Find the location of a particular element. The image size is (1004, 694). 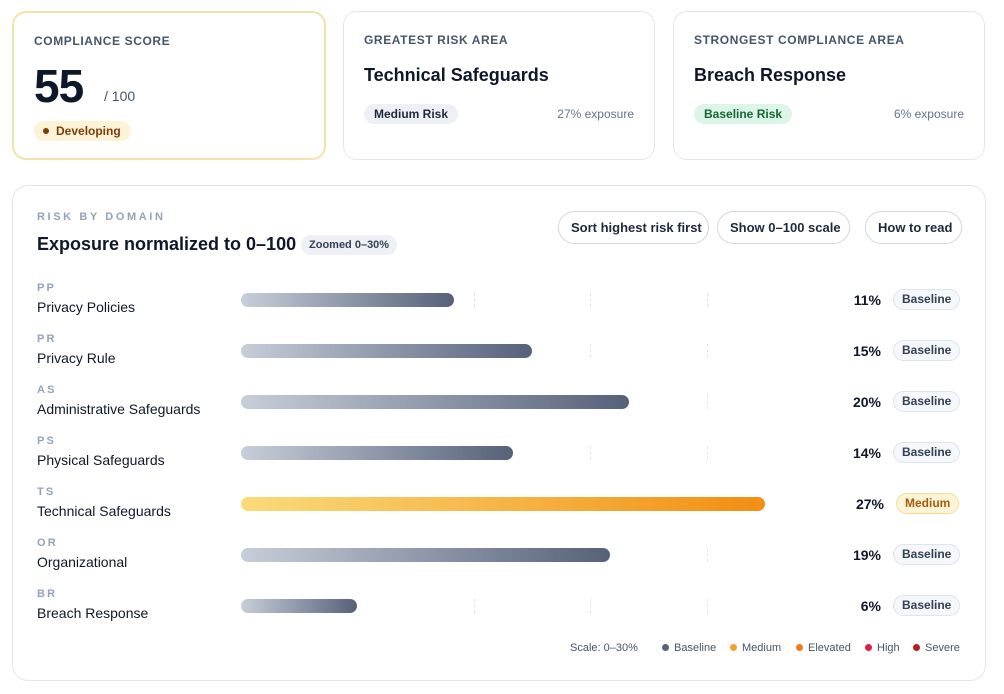

compliance-score-eyebrow: COMPLIANCE SCORE is located at coordinates (102, 41).